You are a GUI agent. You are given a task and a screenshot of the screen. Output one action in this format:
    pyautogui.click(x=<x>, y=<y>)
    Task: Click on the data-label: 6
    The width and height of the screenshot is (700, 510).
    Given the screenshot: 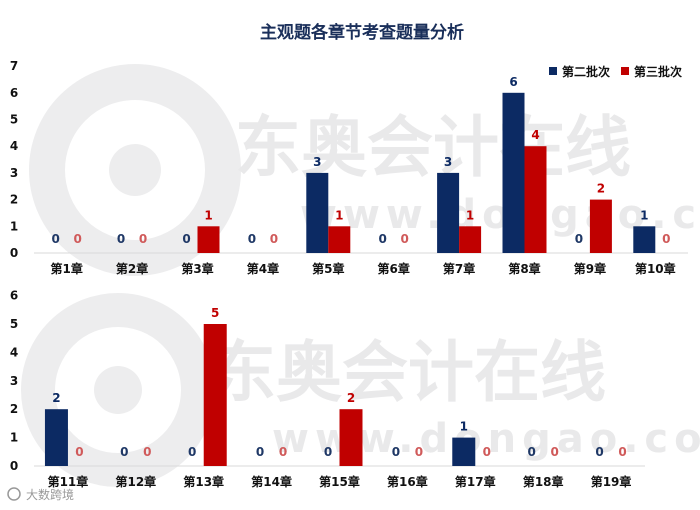 What is the action you would take?
    pyautogui.click(x=513, y=82)
    